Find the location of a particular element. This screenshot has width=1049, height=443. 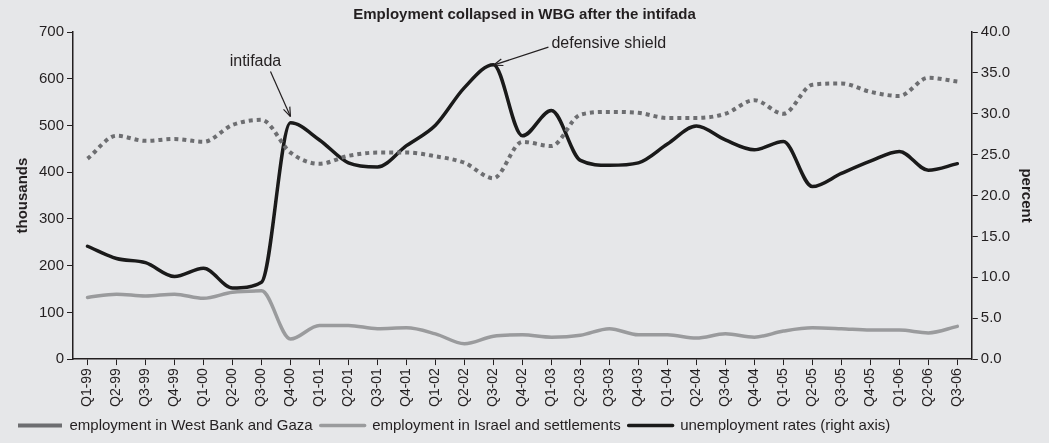

y-tick-label: 700 is located at coordinates (52, 31).